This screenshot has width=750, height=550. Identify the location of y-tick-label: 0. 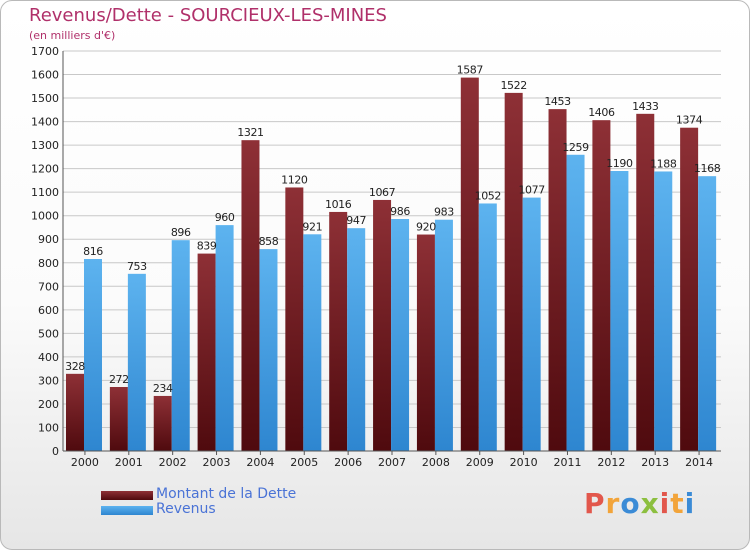
(55, 451).